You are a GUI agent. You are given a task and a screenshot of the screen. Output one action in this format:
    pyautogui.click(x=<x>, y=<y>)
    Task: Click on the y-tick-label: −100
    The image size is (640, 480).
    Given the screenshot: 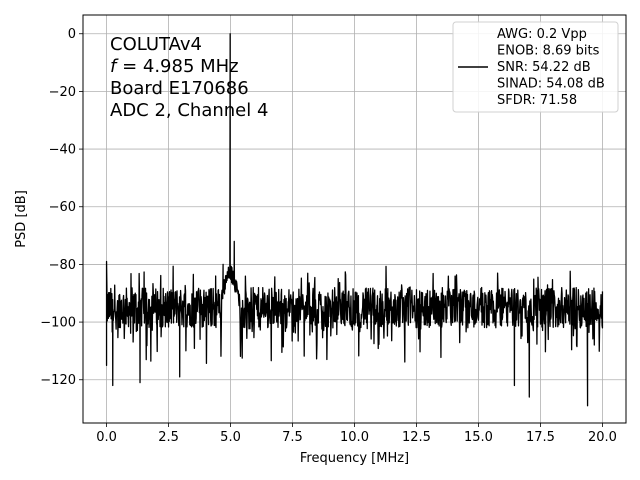 What is the action you would take?
    pyautogui.click(x=58, y=323)
    